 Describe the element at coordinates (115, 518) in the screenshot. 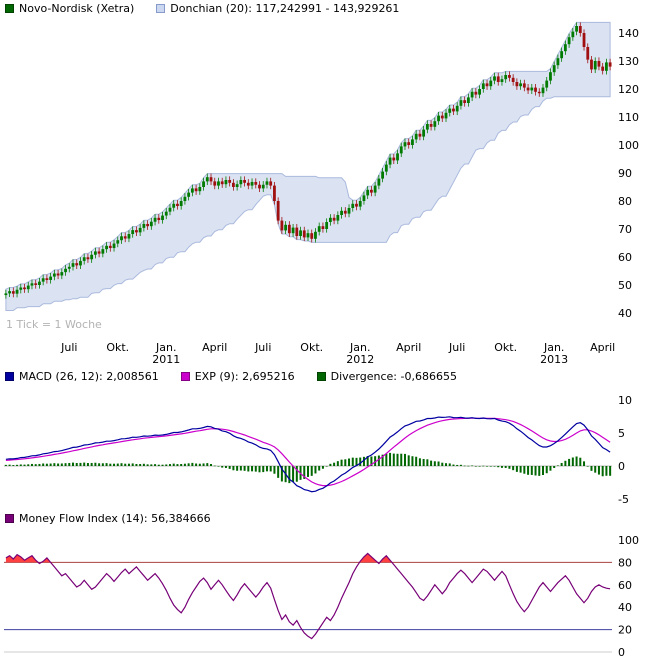

I see `mfi-label: Money Flow Index (14): 56,384666` at that location.